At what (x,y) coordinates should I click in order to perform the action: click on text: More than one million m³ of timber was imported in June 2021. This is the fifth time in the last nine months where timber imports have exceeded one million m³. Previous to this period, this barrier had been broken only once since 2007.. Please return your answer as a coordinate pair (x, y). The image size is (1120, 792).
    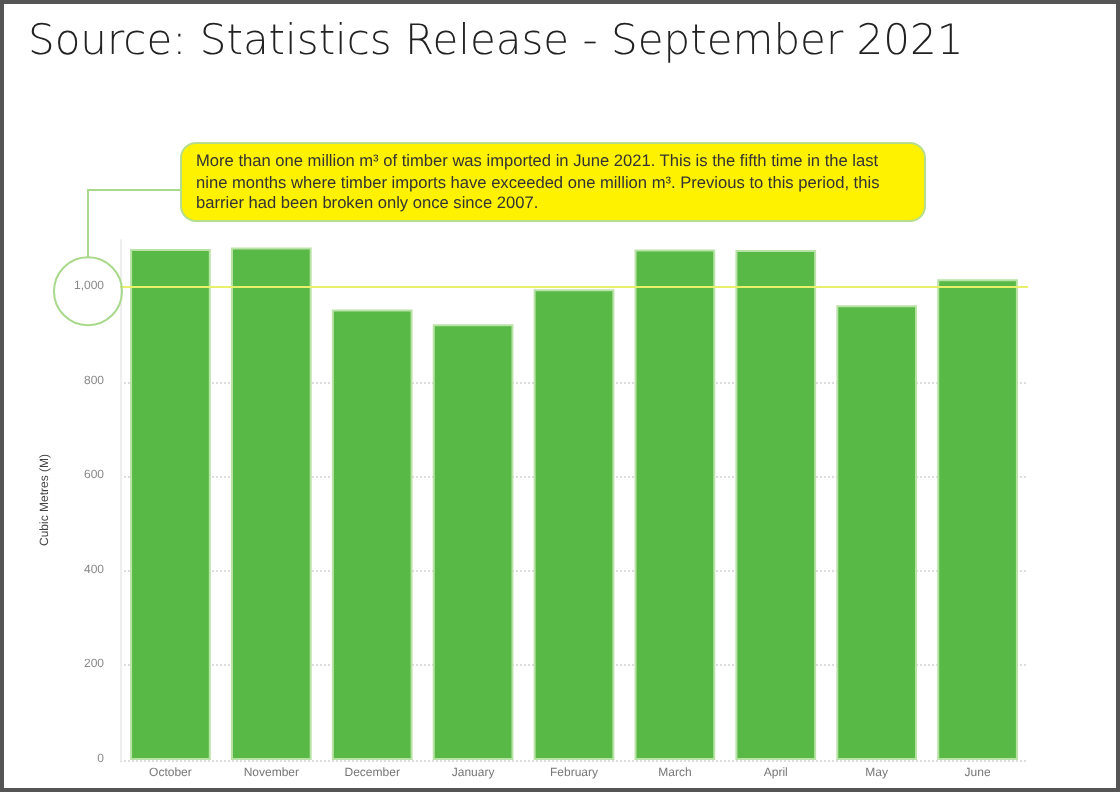
    Looking at the image, I should click on (553, 181).